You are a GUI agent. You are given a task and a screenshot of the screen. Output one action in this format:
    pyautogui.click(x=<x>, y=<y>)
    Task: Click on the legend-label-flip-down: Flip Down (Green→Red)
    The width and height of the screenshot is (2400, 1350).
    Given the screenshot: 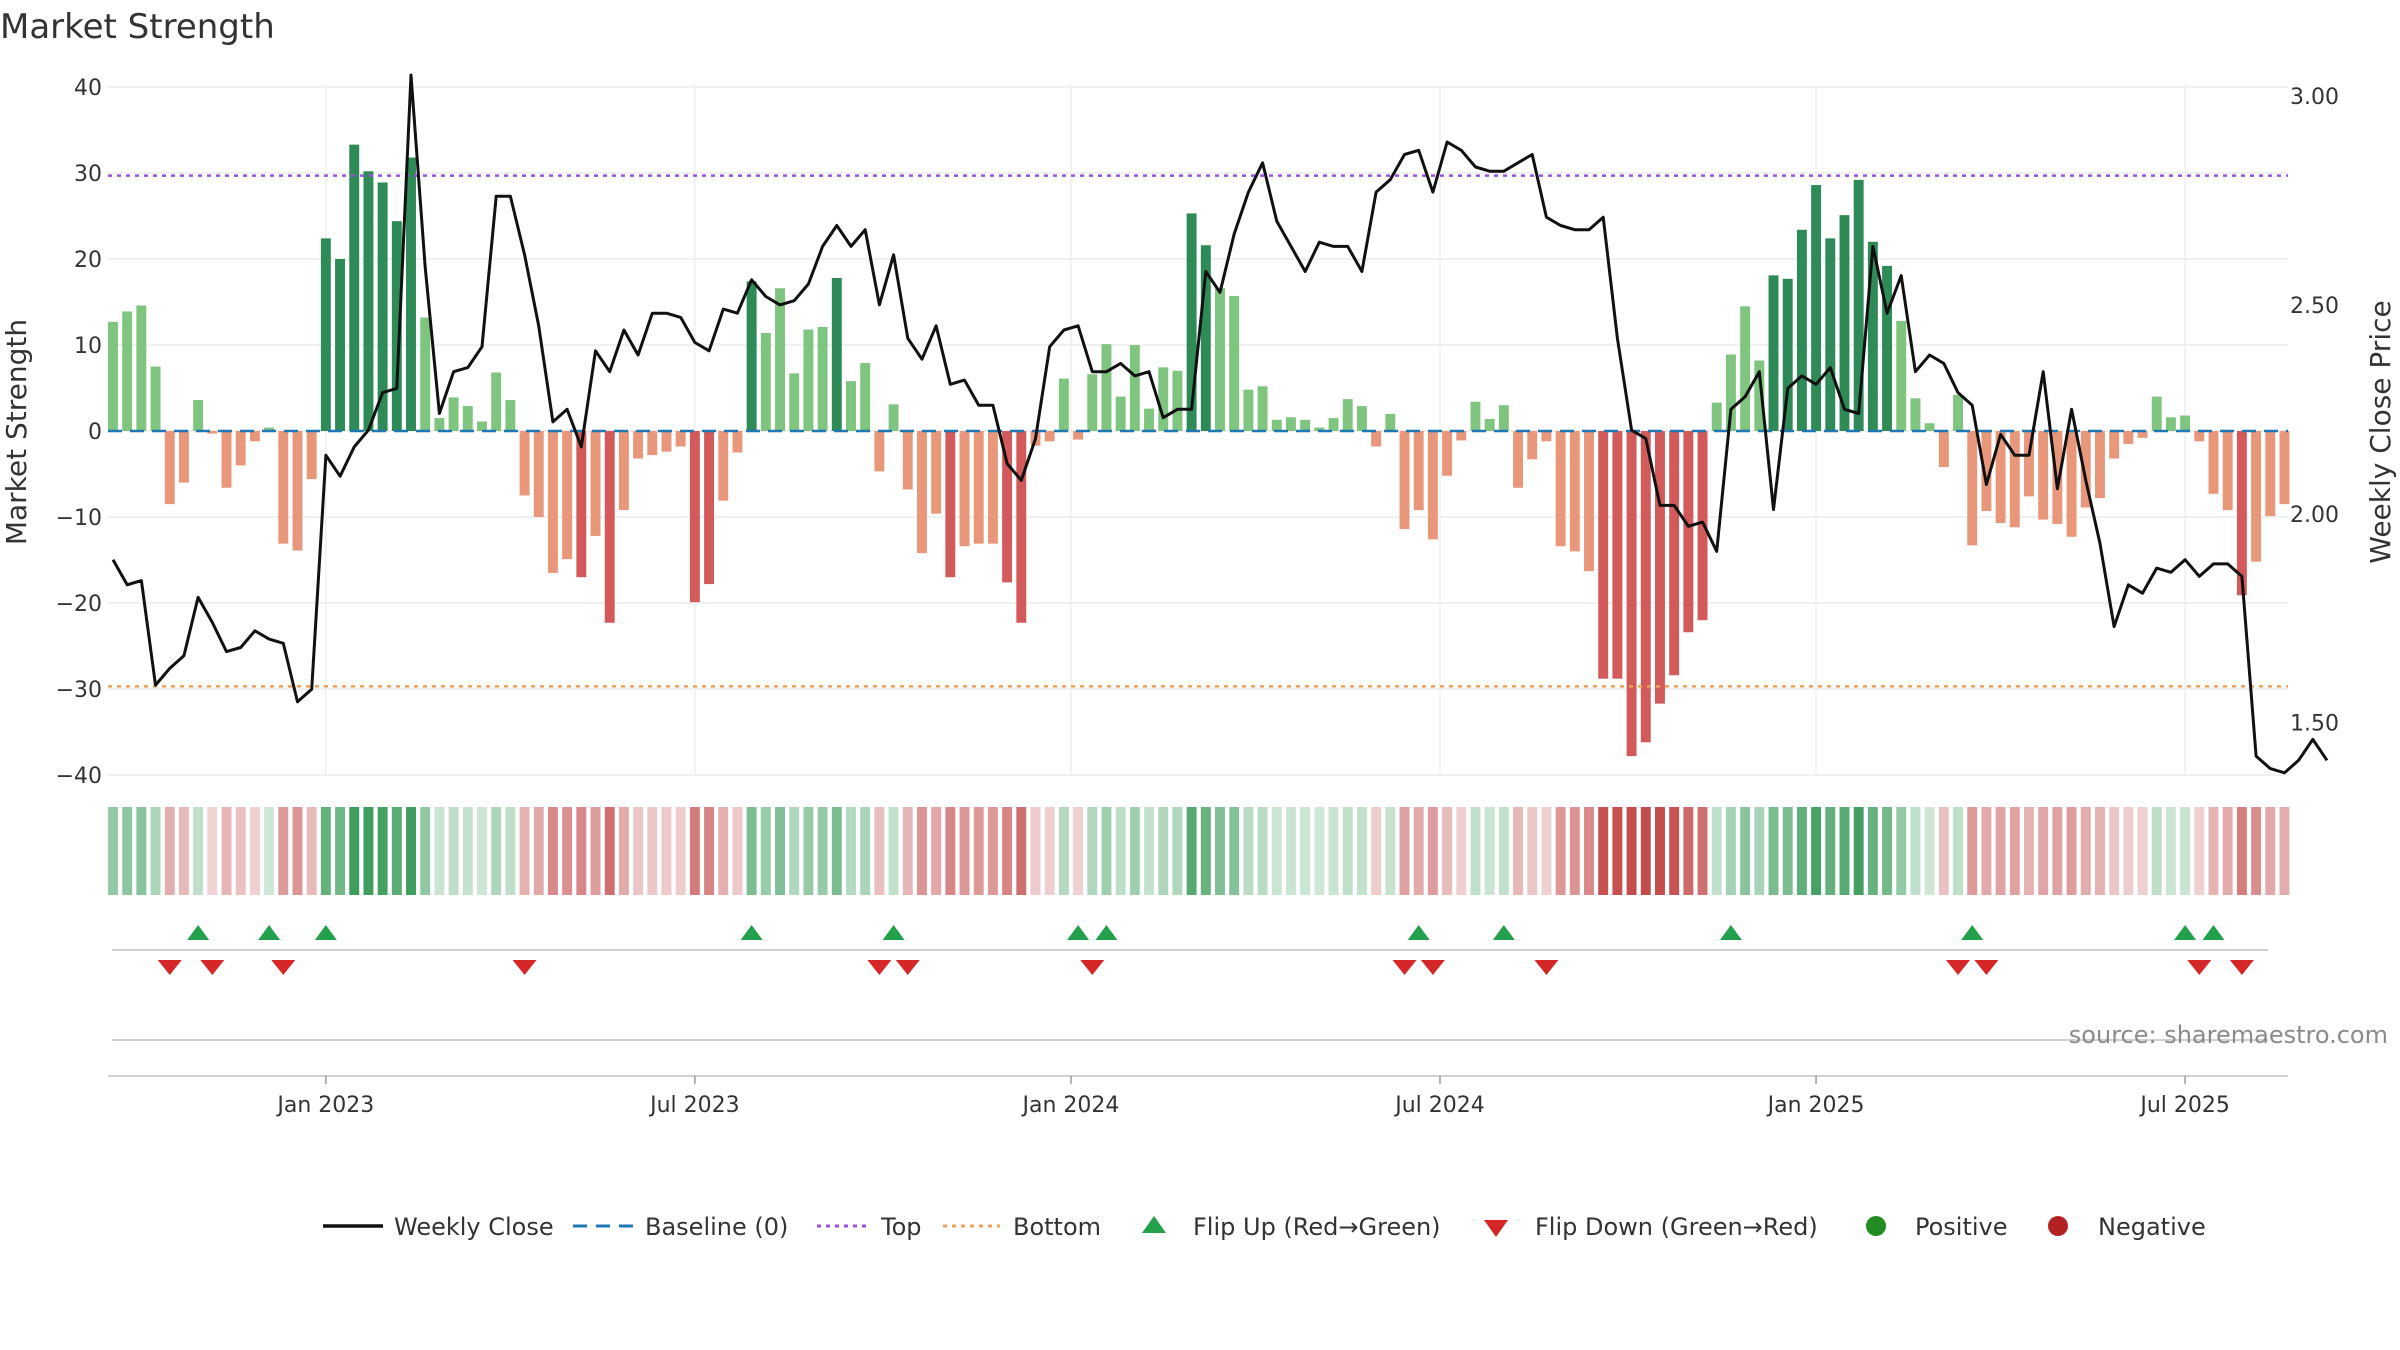 What is the action you would take?
    pyautogui.click(x=1676, y=1227)
    